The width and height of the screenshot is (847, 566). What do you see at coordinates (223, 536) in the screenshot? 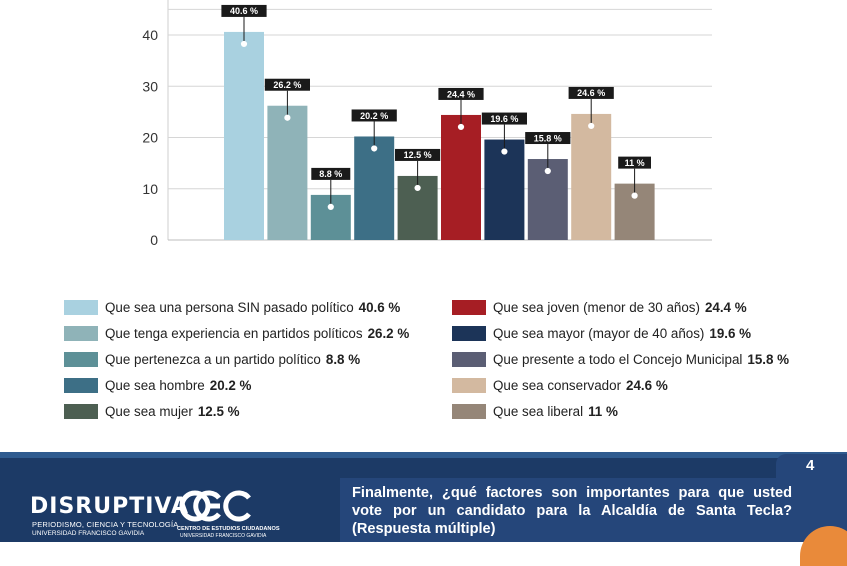
I see `cec-university: UNIVERSIDAD FRANCISCO GAVIDIA` at bounding box center [223, 536].